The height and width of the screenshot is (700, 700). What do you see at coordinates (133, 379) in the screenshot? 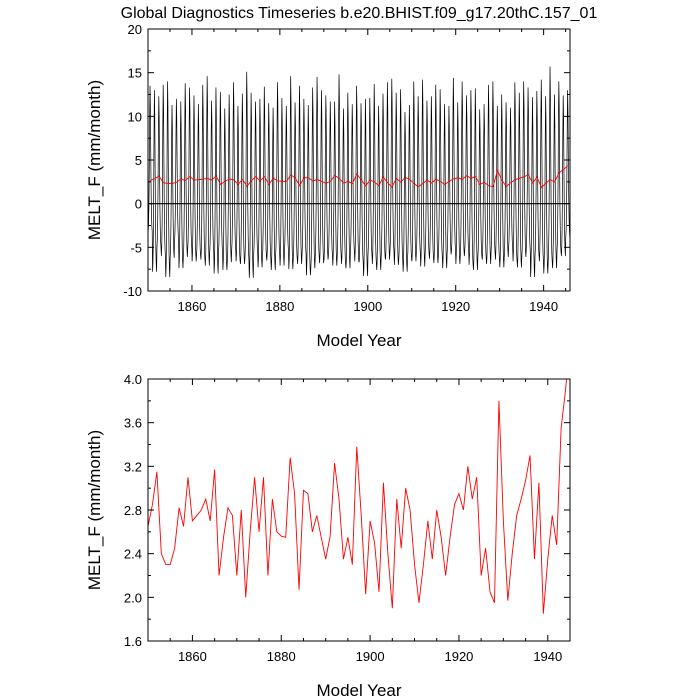
I see `y-tick-label: 4.0` at bounding box center [133, 379].